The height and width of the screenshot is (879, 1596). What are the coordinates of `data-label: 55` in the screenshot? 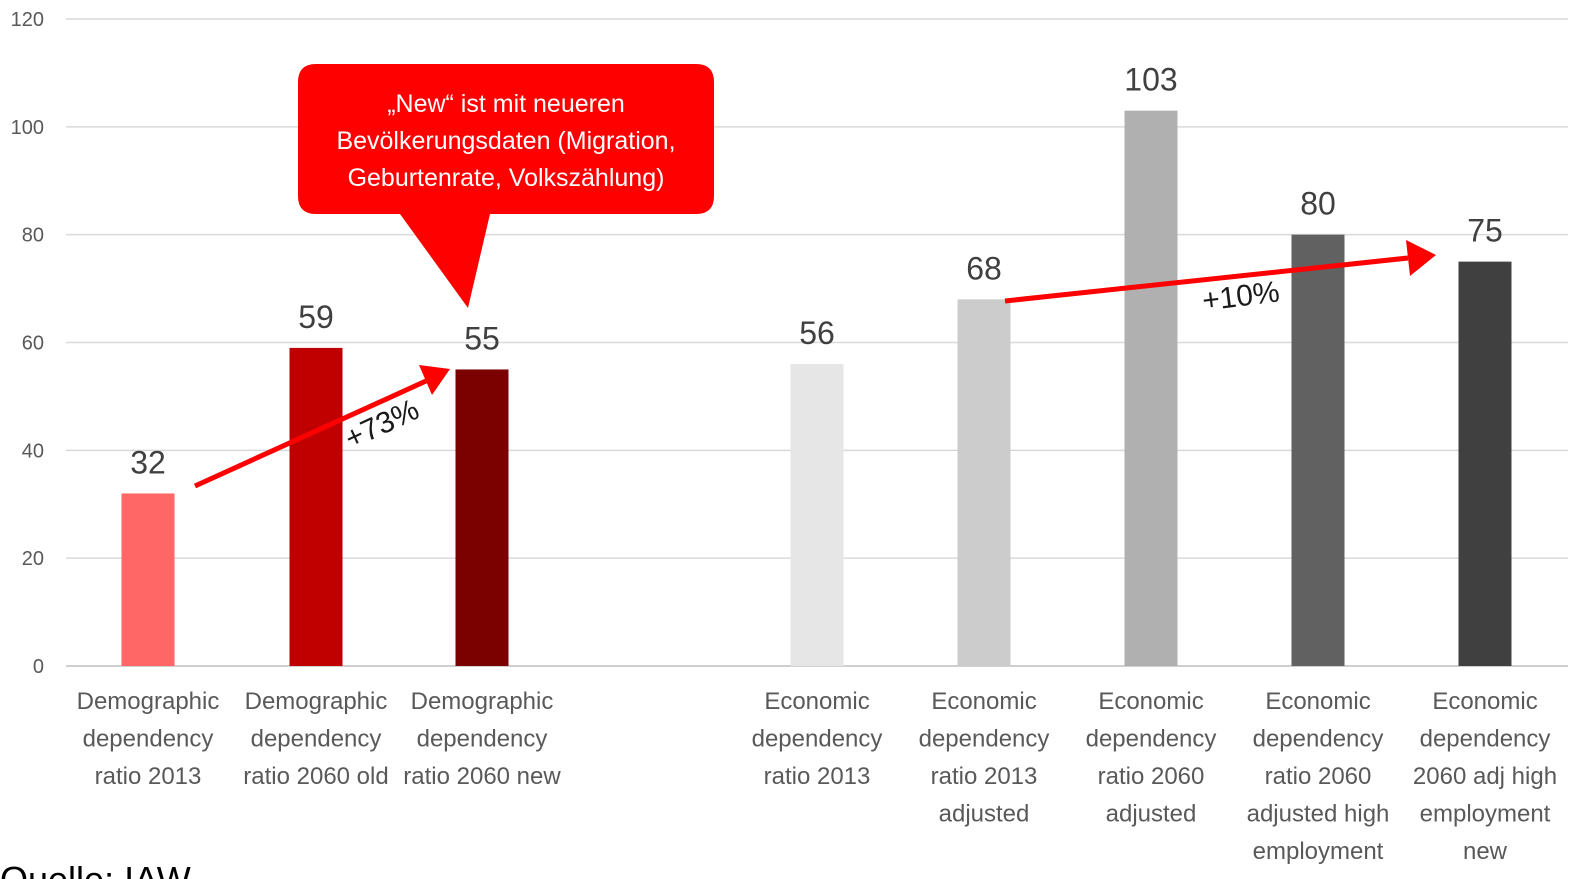 It's located at (482, 338).